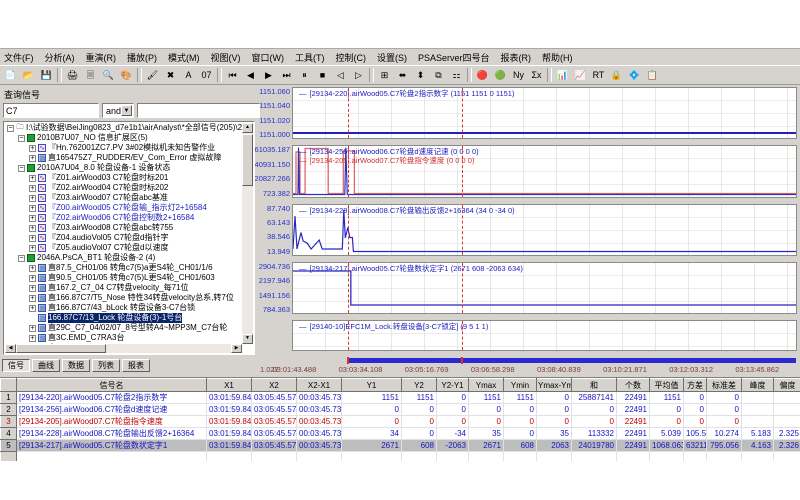 The height and width of the screenshot is (500, 800). What do you see at coordinates (170, 74) in the screenshot?
I see `delete-icon: ✖` at bounding box center [170, 74].